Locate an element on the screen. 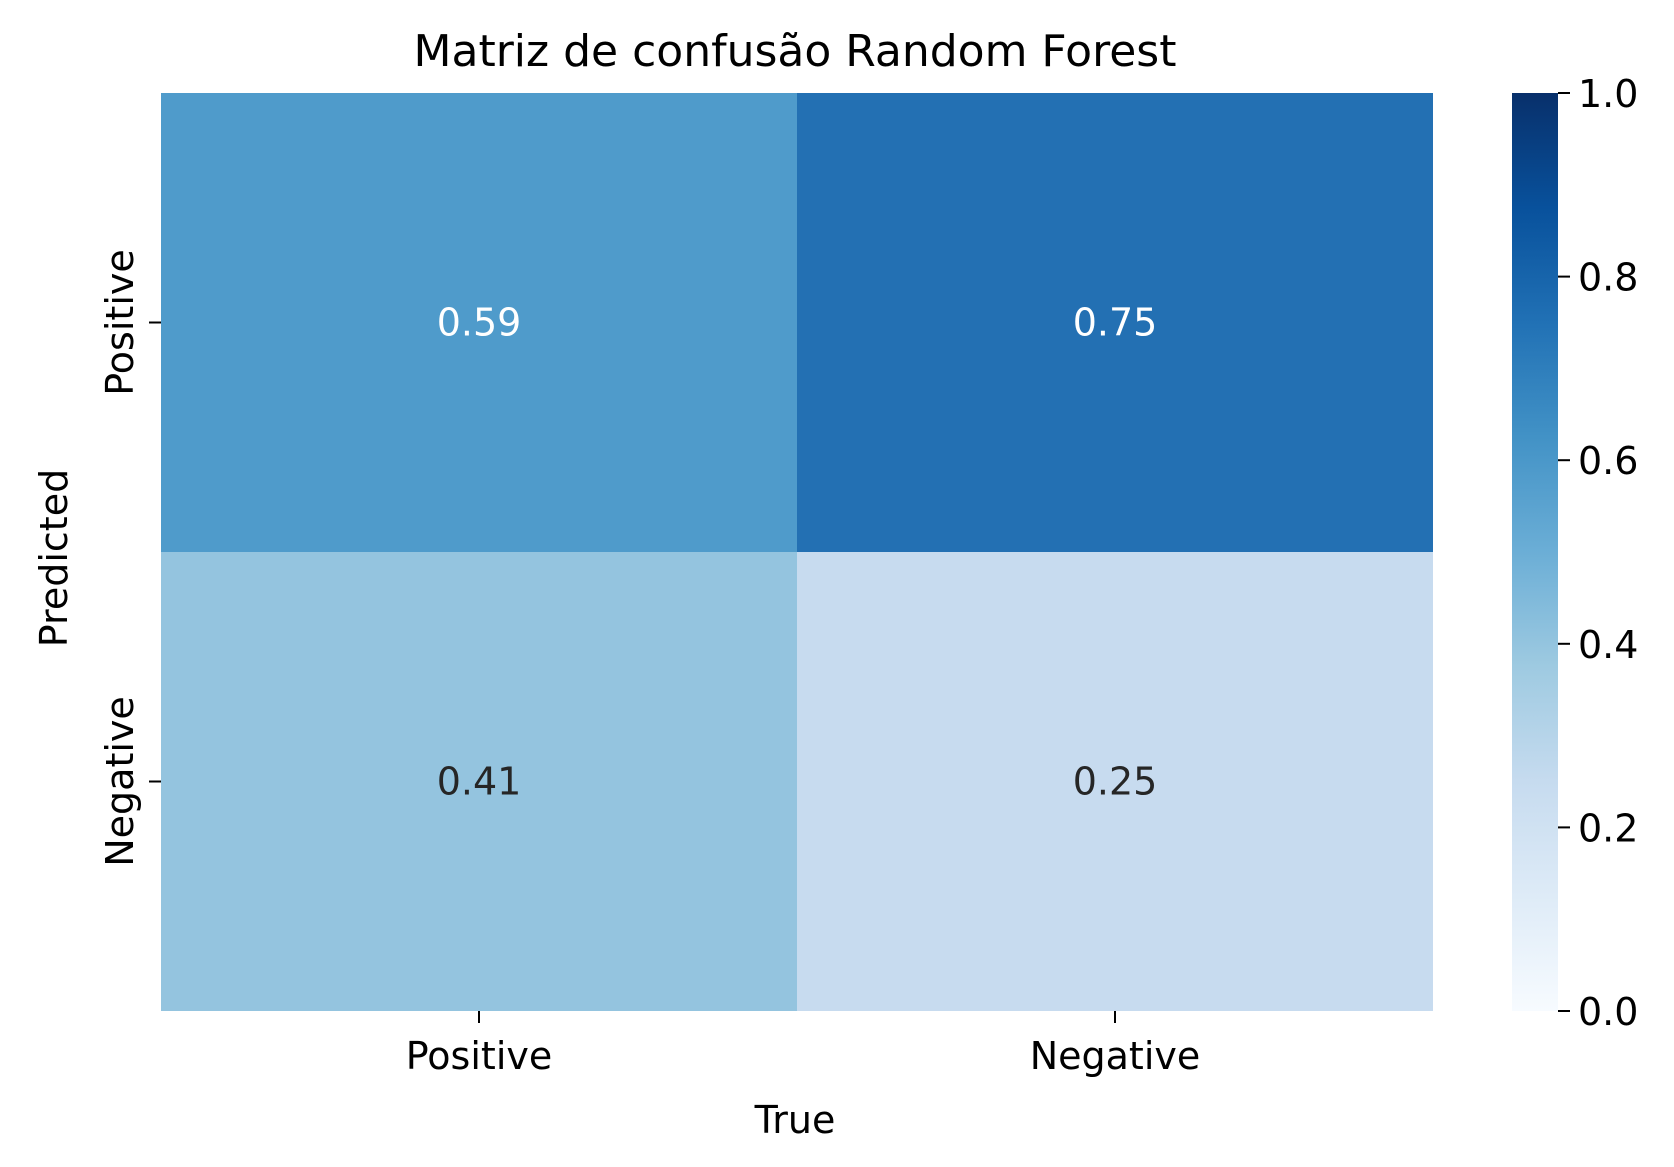 The image size is (1674, 1167). cell-value-label: 0.59 is located at coordinates (479, 323).